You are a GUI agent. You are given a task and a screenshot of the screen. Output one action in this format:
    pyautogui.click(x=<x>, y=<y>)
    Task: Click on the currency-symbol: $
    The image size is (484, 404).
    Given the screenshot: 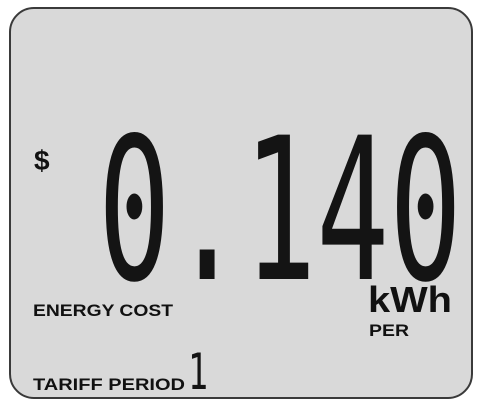 What is the action you would take?
    pyautogui.click(x=42, y=160)
    